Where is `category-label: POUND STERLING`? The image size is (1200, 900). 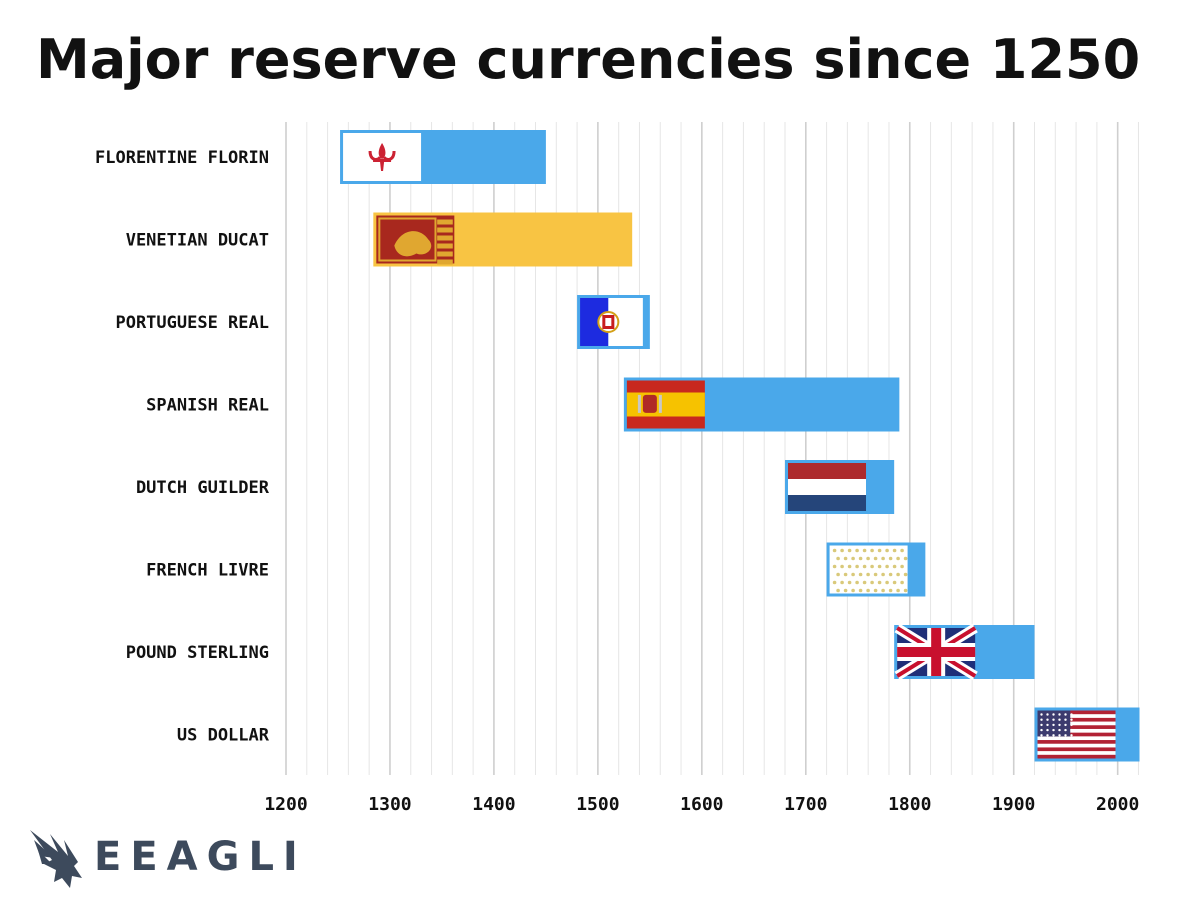
category-label: POUND STERLING is located at coordinates (197, 653).